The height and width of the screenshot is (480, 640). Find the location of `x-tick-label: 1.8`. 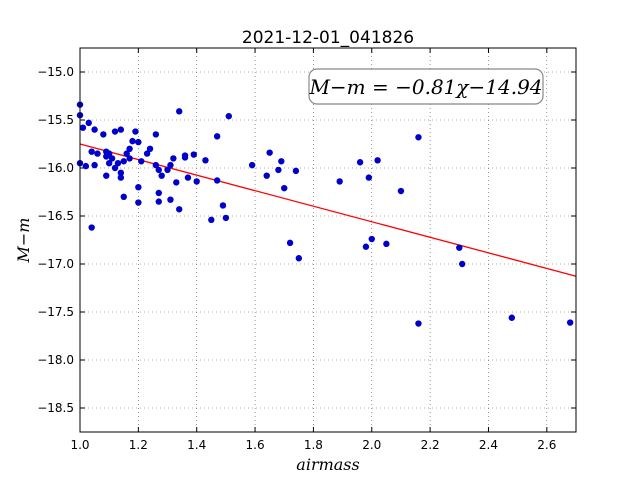

x-tick-label: 1.8 is located at coordinates (313, 445).